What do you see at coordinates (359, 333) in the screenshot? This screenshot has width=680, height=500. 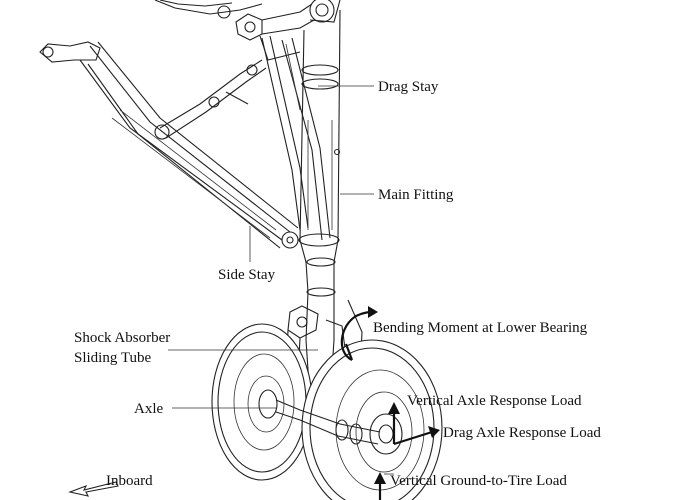 I see `bending-moment-arrow` at bounding box center [359, 333].